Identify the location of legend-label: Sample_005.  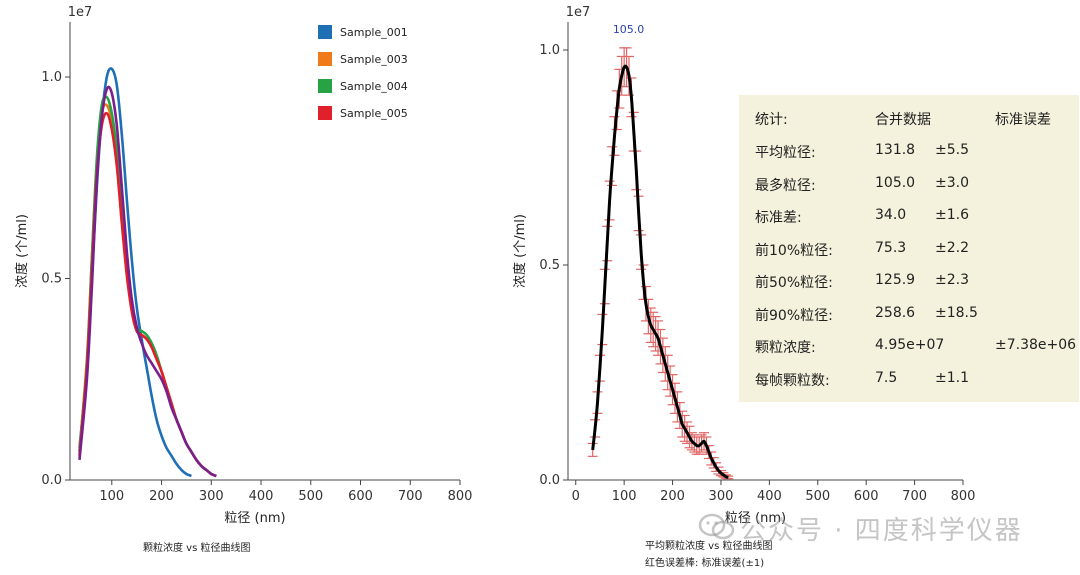
(374, 113).